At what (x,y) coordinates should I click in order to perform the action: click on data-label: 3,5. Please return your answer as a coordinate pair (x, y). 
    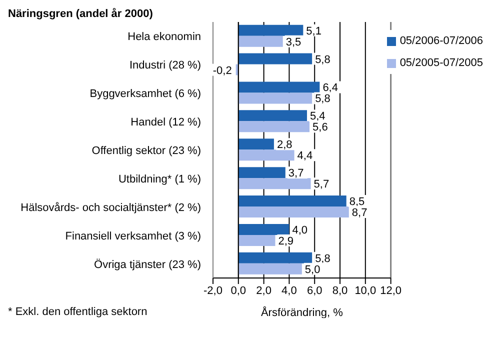
    Looking at the image, I should click on (294, 42).